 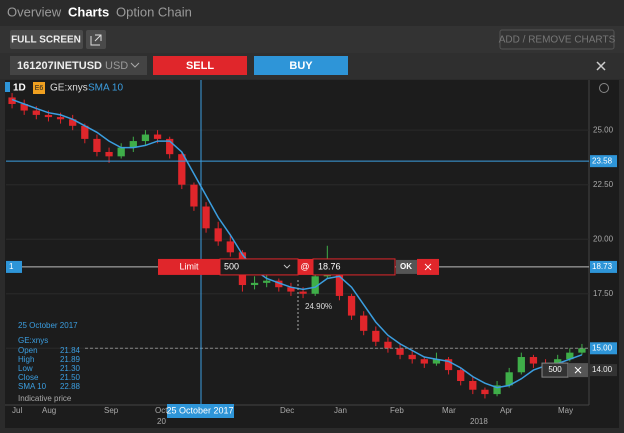 What do you see at coordinates (601, 66) in the screenshot?
I see `close-icon` at bounding box center [601, 66].